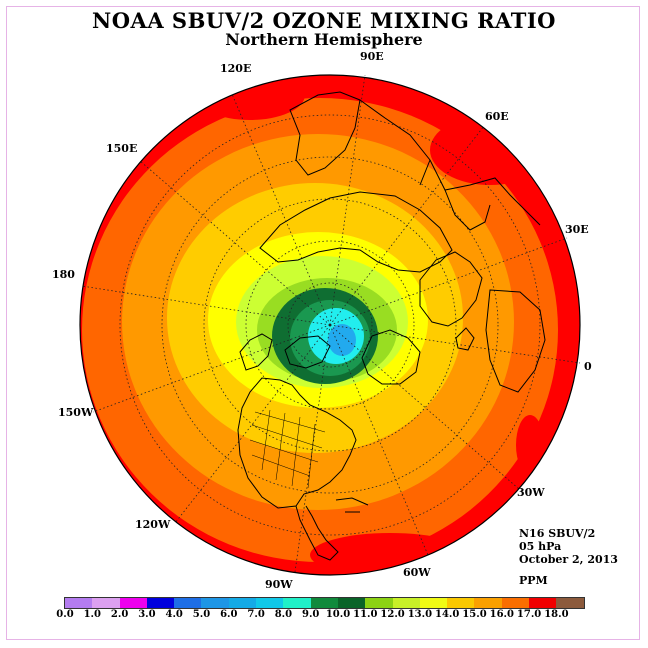 This screenshot has width=648, height=648. I want to click on pressure-label: 05 hPa, so click(540, 546).